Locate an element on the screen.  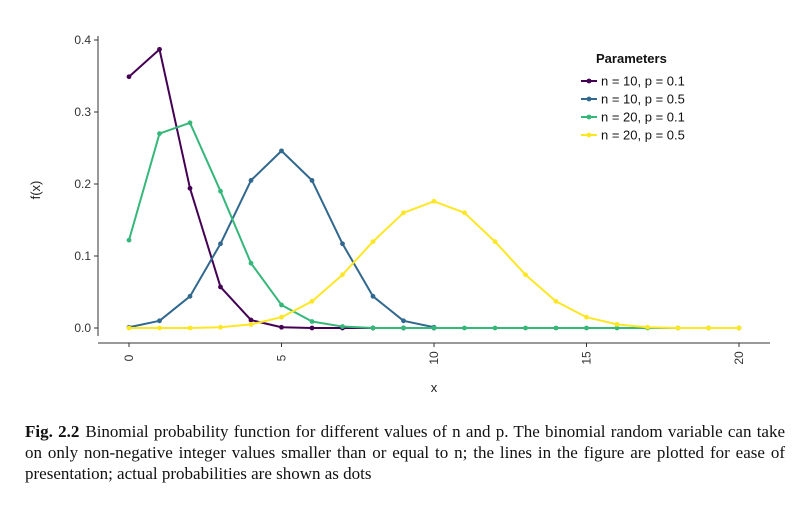
legend-item: n = 20, p = 0.1 is located at coordinates (633, 117).